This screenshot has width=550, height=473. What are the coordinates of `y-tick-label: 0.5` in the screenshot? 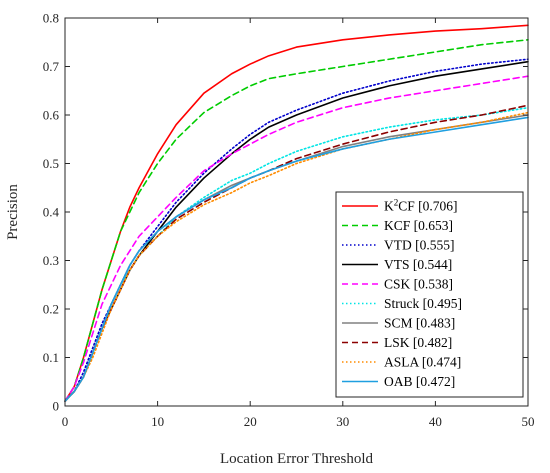 It's located at (51, 163).